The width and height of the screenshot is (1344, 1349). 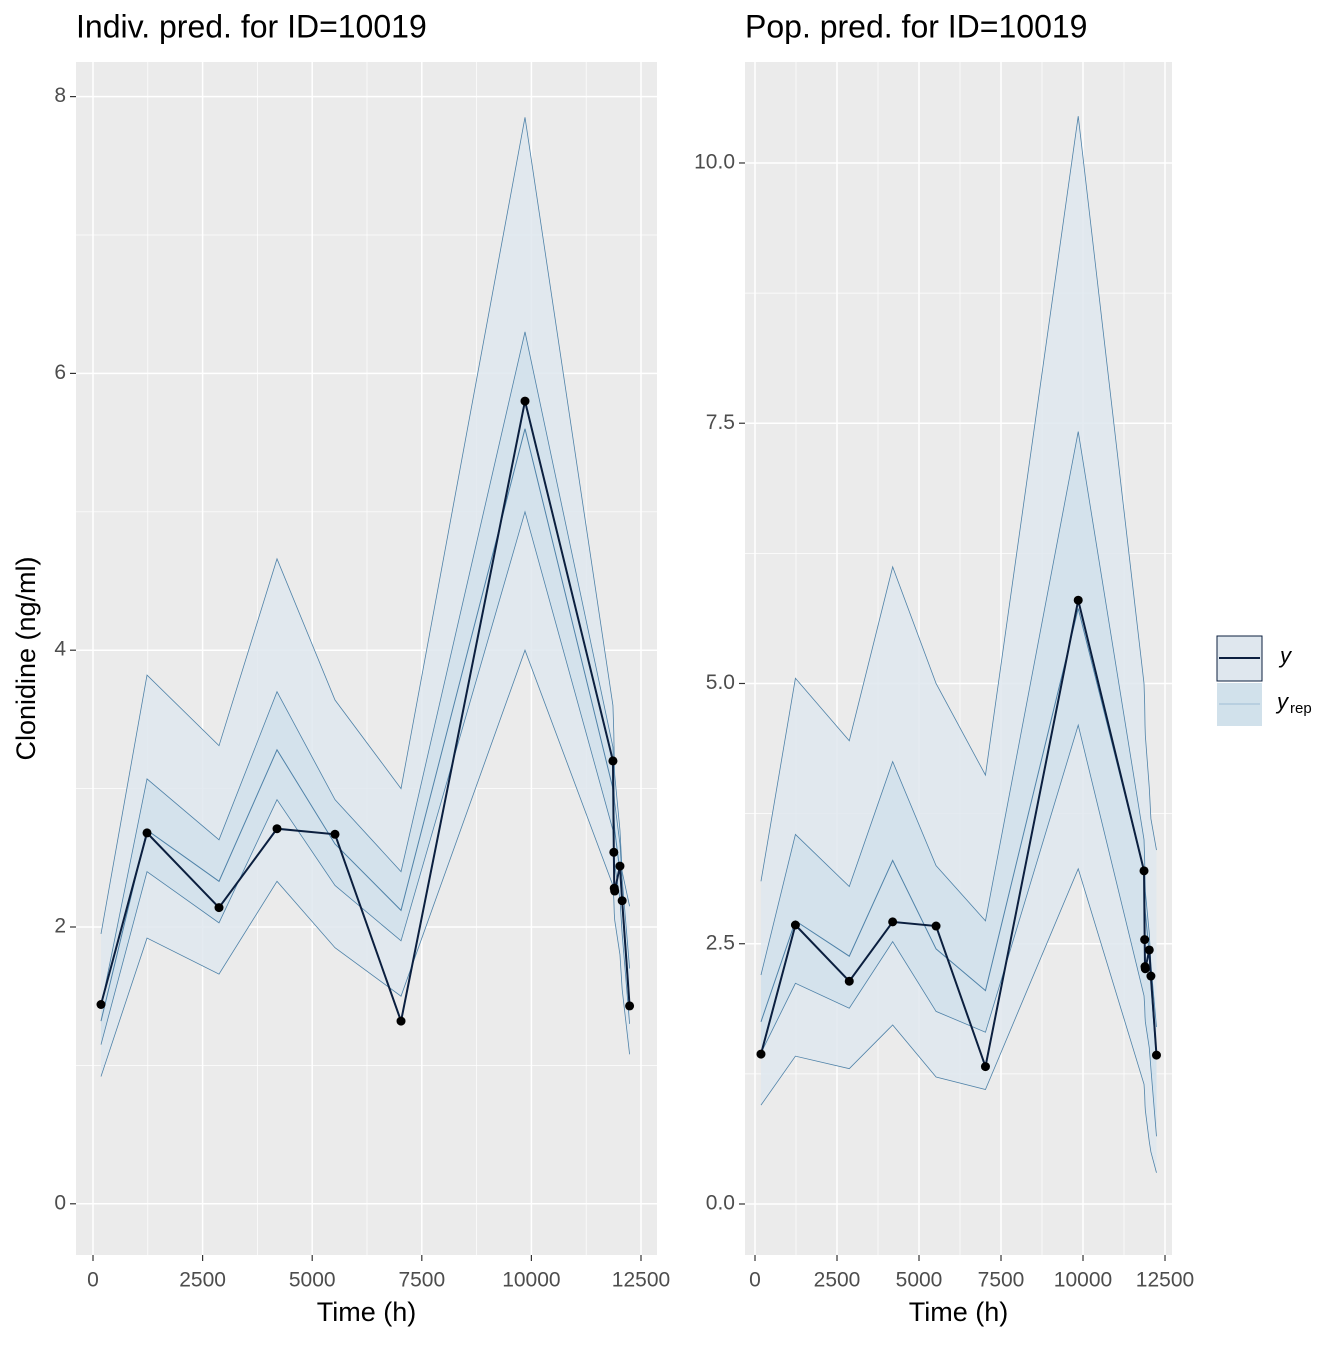 I want to click on y-tick-label: 8, so click(x=60, y=95).